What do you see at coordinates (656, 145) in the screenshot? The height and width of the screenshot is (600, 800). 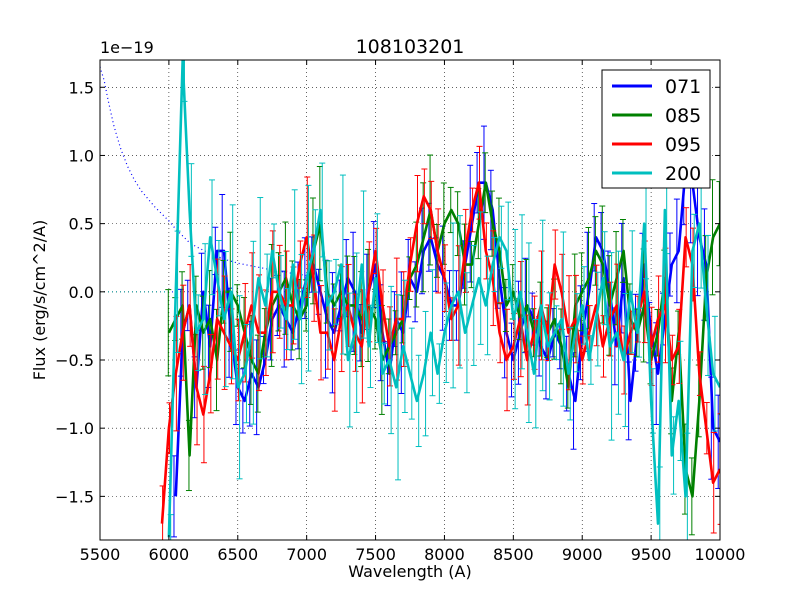 I see `legend-entry-095: 095` at bounding box center [656, 145].